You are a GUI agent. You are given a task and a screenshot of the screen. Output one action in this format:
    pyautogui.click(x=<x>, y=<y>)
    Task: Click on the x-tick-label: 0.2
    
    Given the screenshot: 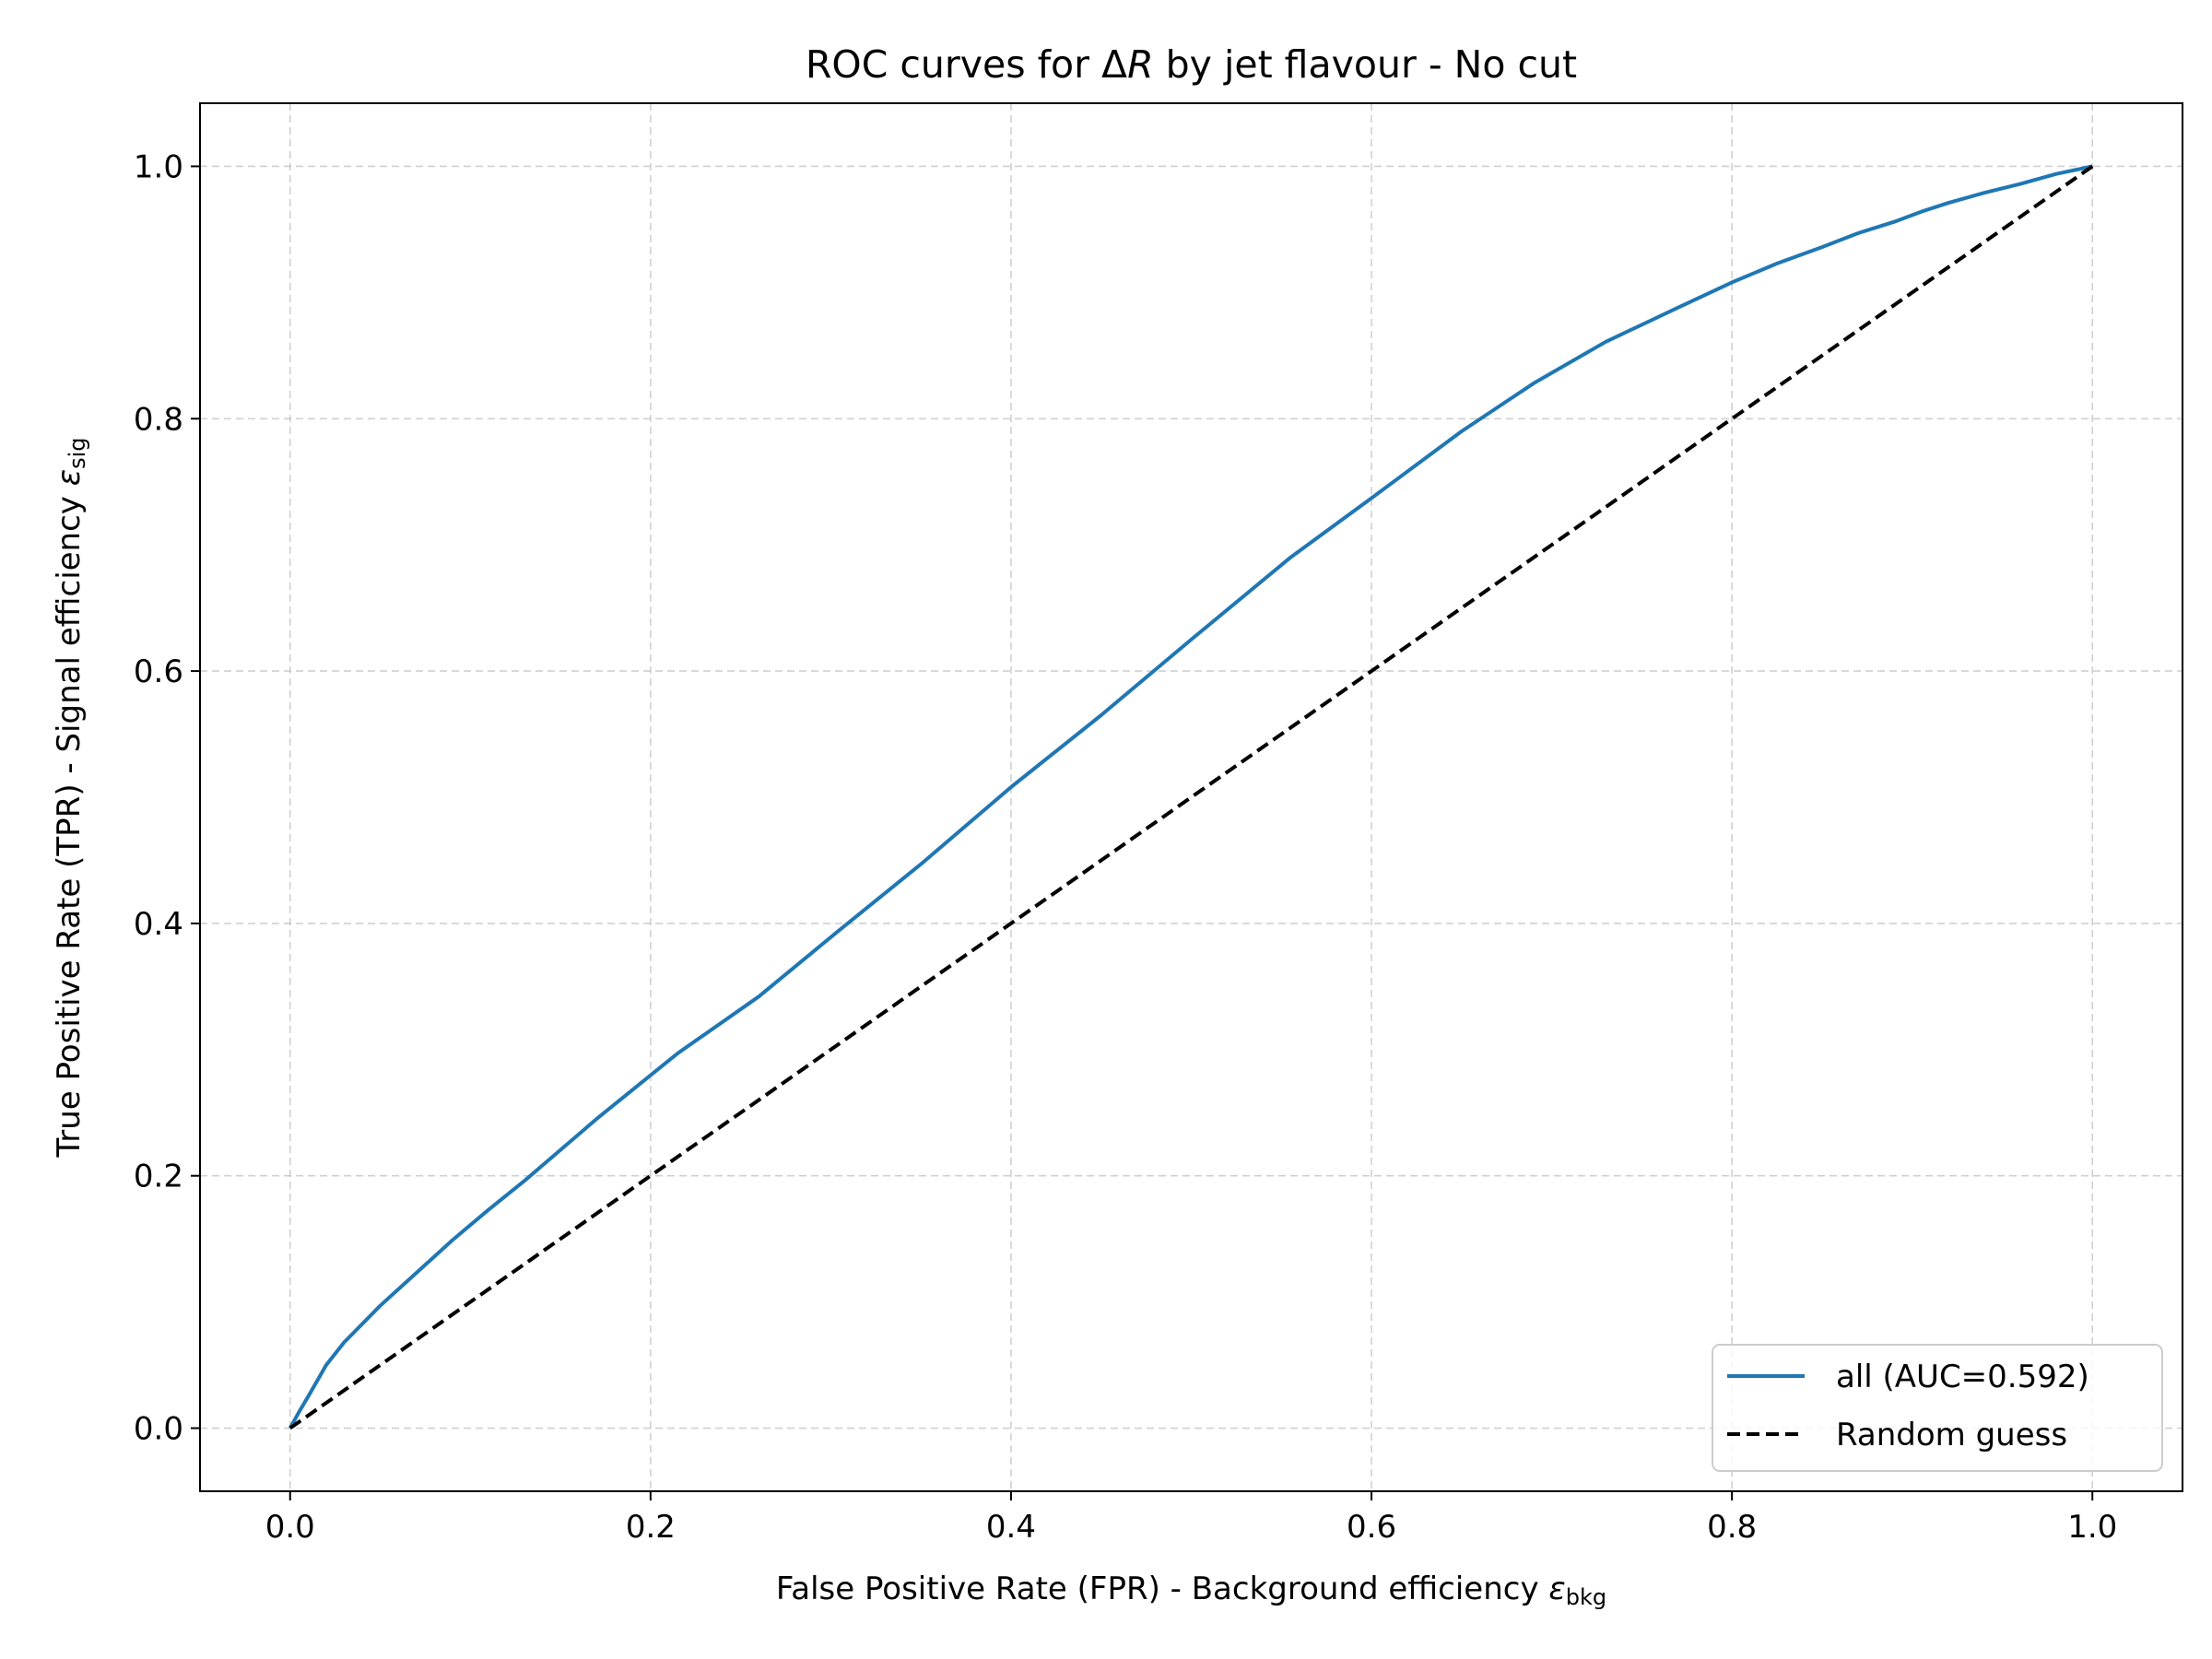 What is the action you would take?
    pyautogui.click(x=651, y=1527)
    